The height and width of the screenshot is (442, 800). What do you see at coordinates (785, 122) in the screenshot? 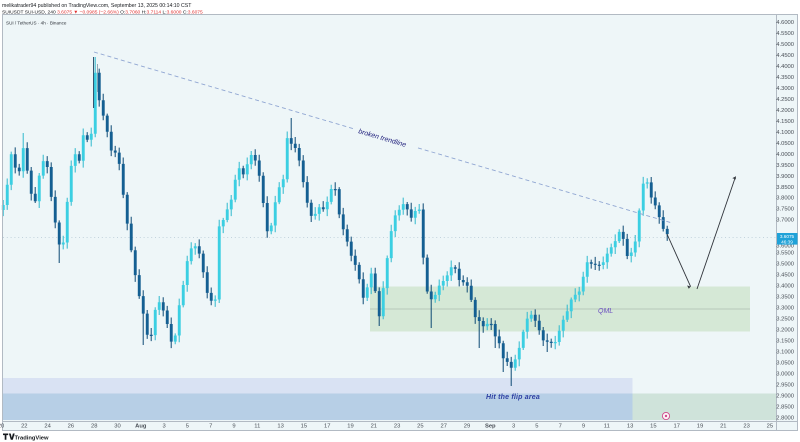
I see `svg-text: 4.1500` at bounding box center [785, 122].